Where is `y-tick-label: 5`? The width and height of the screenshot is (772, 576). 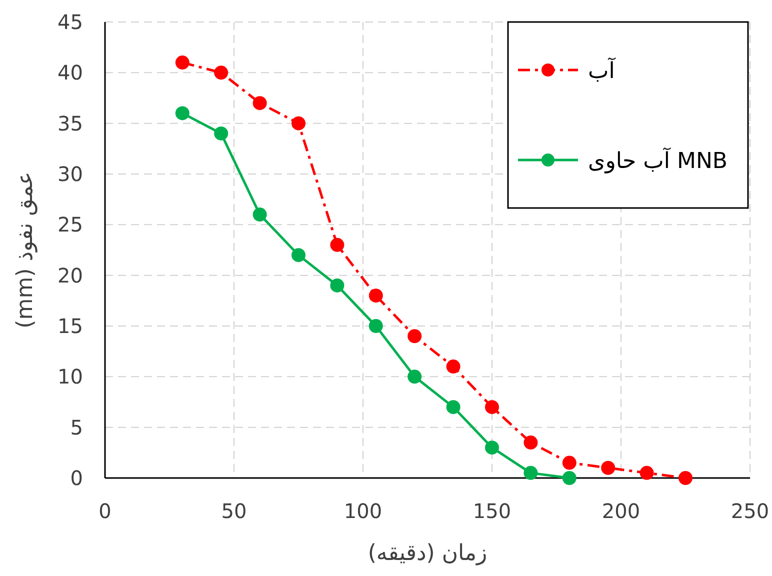
y-tick-label: 5 is located at coordinates (76, 427).